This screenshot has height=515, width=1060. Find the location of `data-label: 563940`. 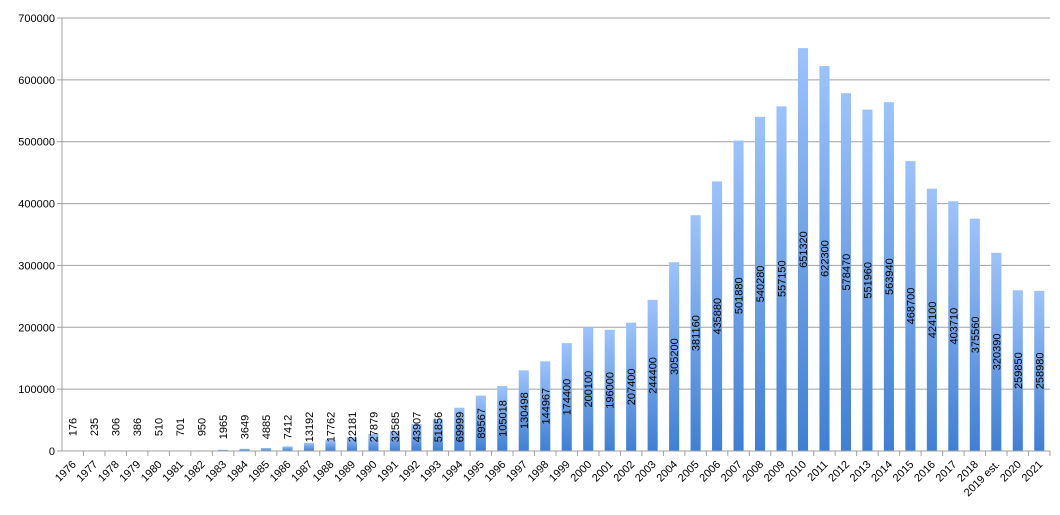

data-label: 563940 is located at coordinates (890, 276).